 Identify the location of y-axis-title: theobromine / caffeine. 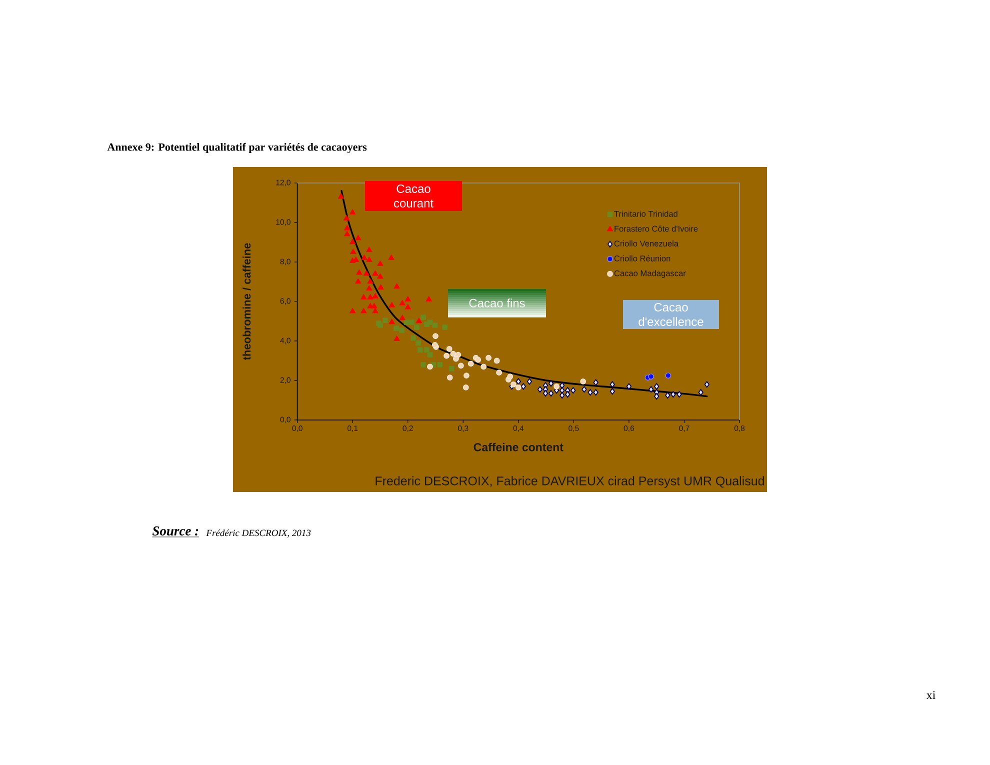
(246, 301).